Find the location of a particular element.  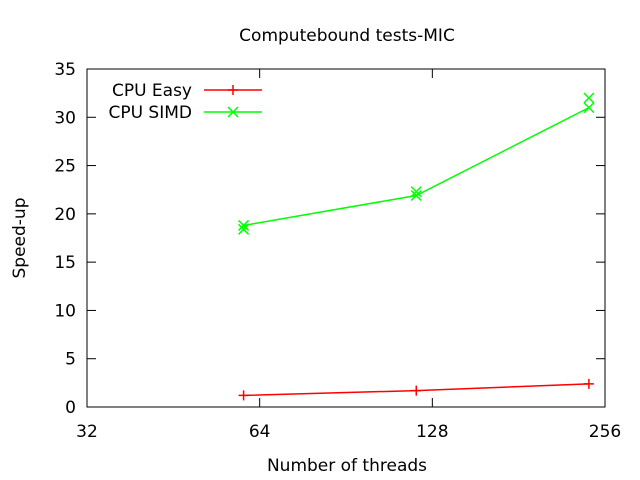

legend-label: CPU SIMD is located at coordinates (150, 113).